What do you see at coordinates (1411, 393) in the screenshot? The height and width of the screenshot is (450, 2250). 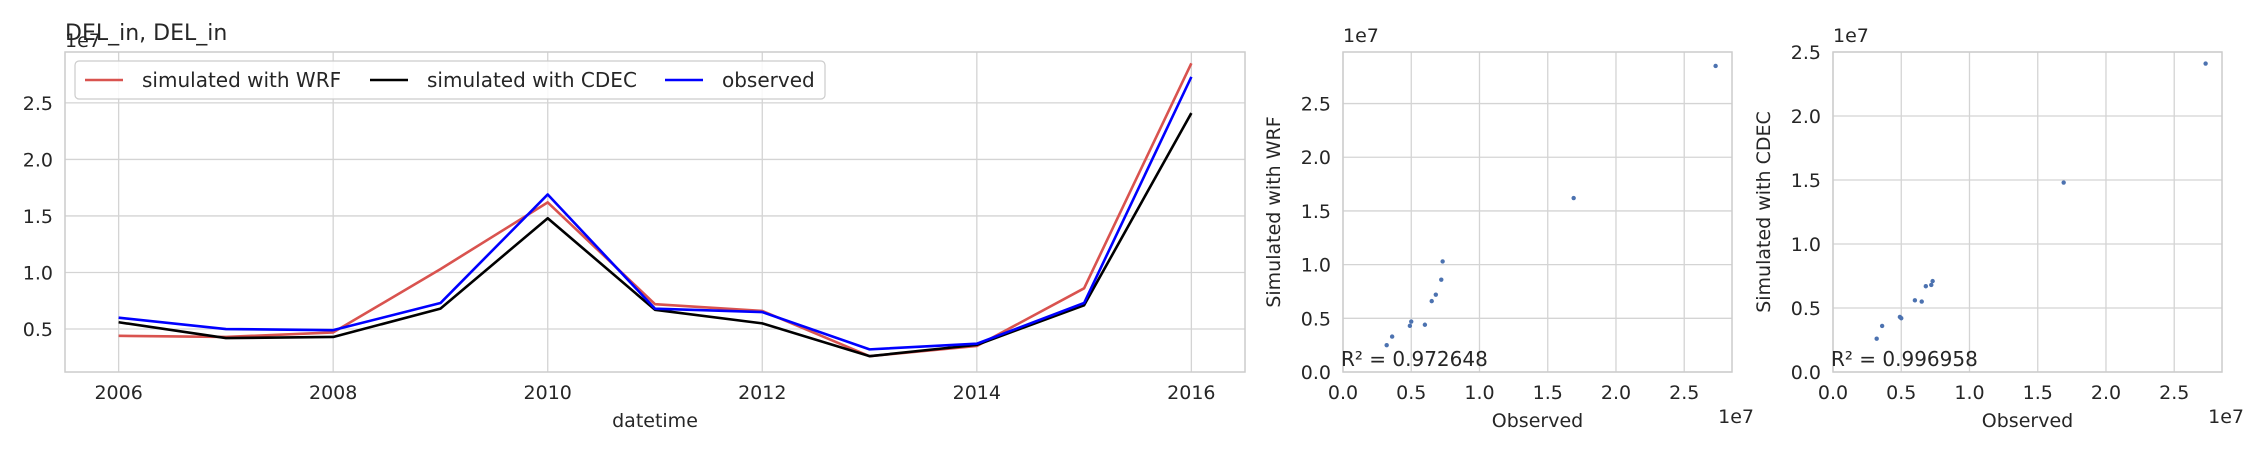 I see `sc1-x-tick-label: 0.5` at bounding box center [1411, 393].